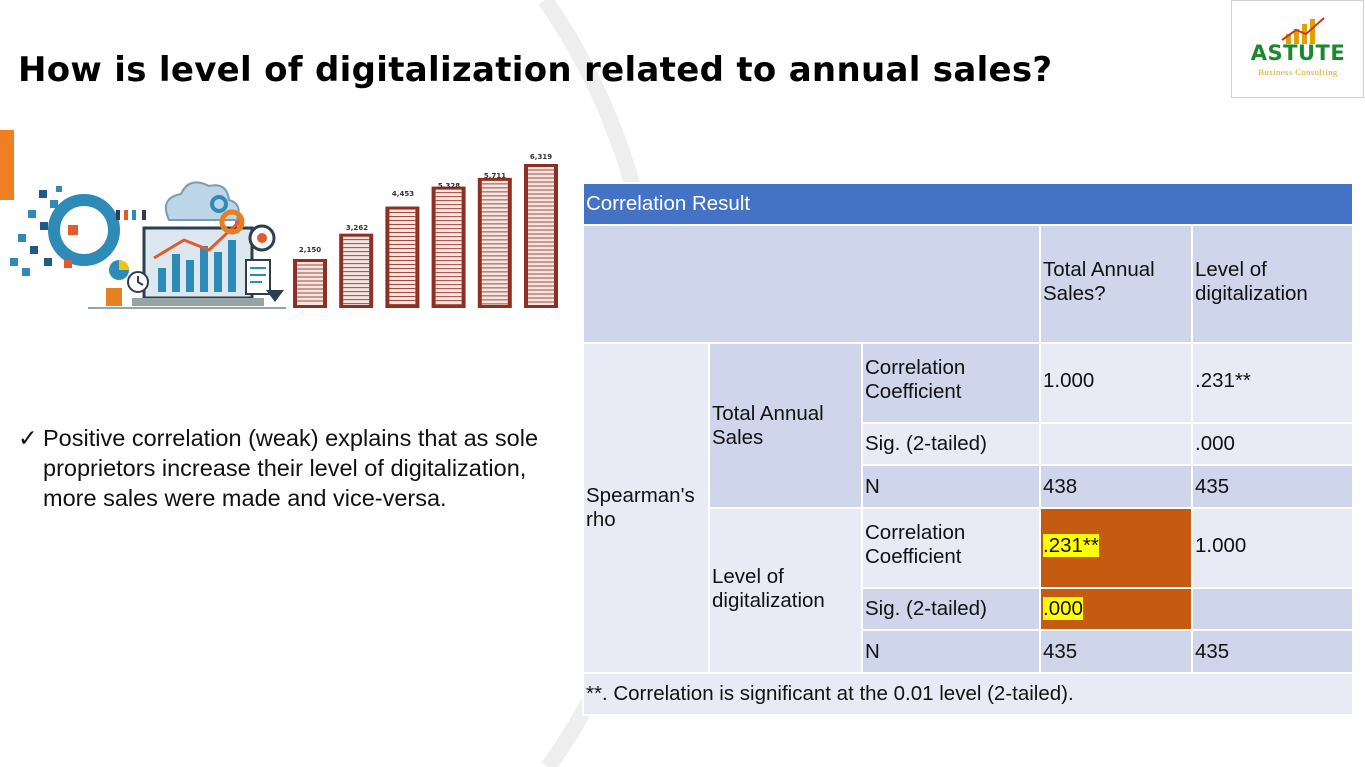 This screenshot has width=1365, height=767. Describe the element at coordinates (1272, 444) in the screenshot. I see `value-cell: .000` at that location.